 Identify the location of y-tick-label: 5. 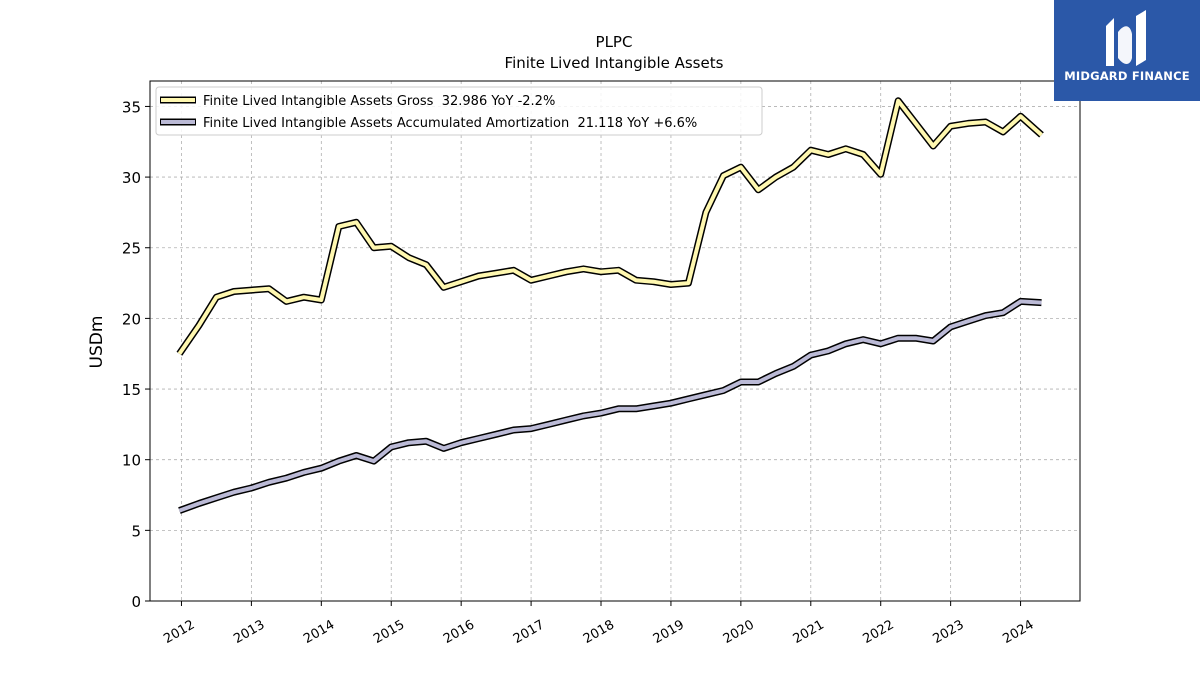
(136, 531).